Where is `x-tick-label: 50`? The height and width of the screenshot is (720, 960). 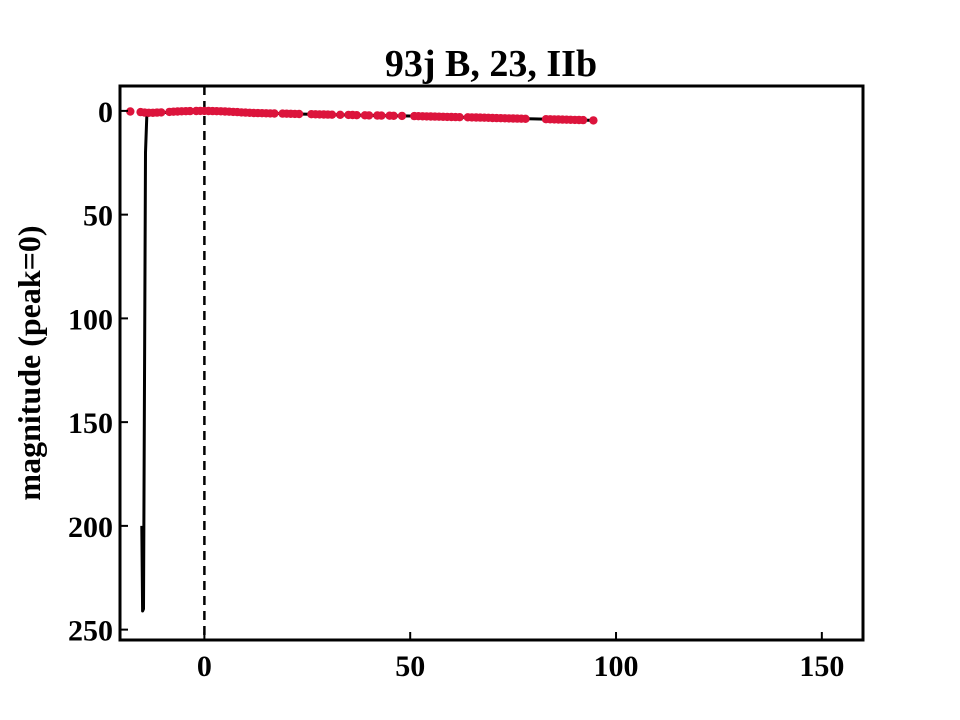
x-tick-label: 50 is located at coordinates (410, 666).